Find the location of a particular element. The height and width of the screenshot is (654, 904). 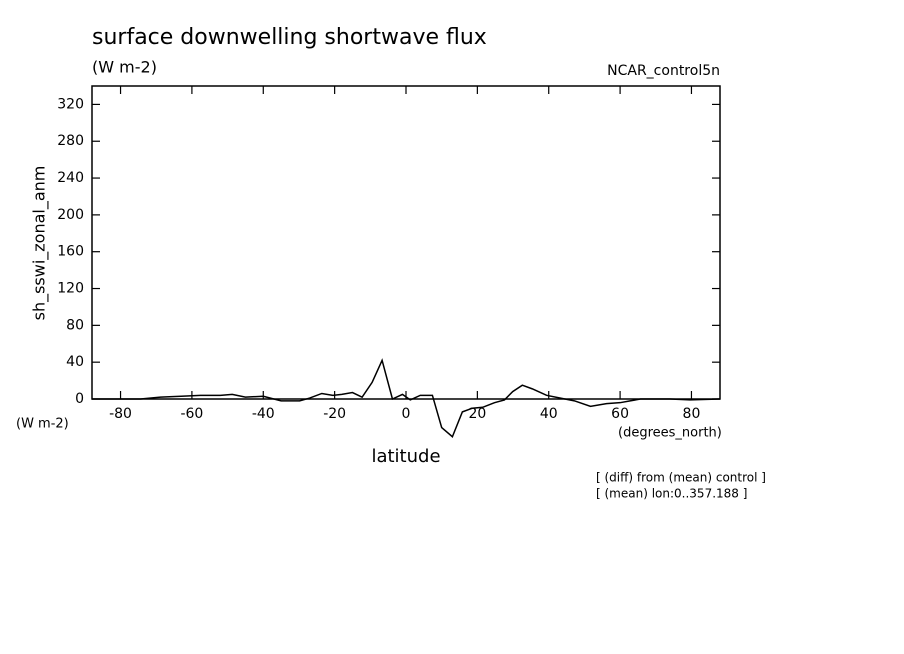

x-tick-label: -60 is located at coordinates (191, 414).